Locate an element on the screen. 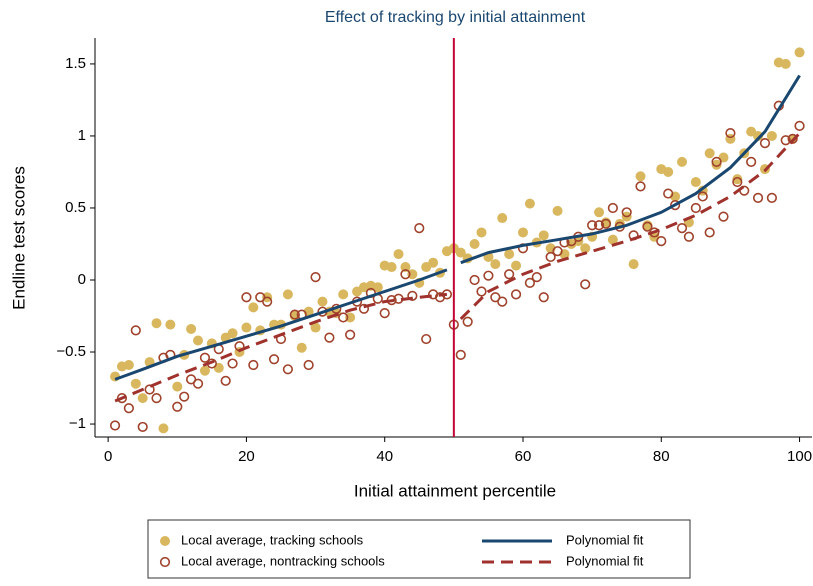  legend-label: Local average, nontracking schools is located at coordinates (283, 560).